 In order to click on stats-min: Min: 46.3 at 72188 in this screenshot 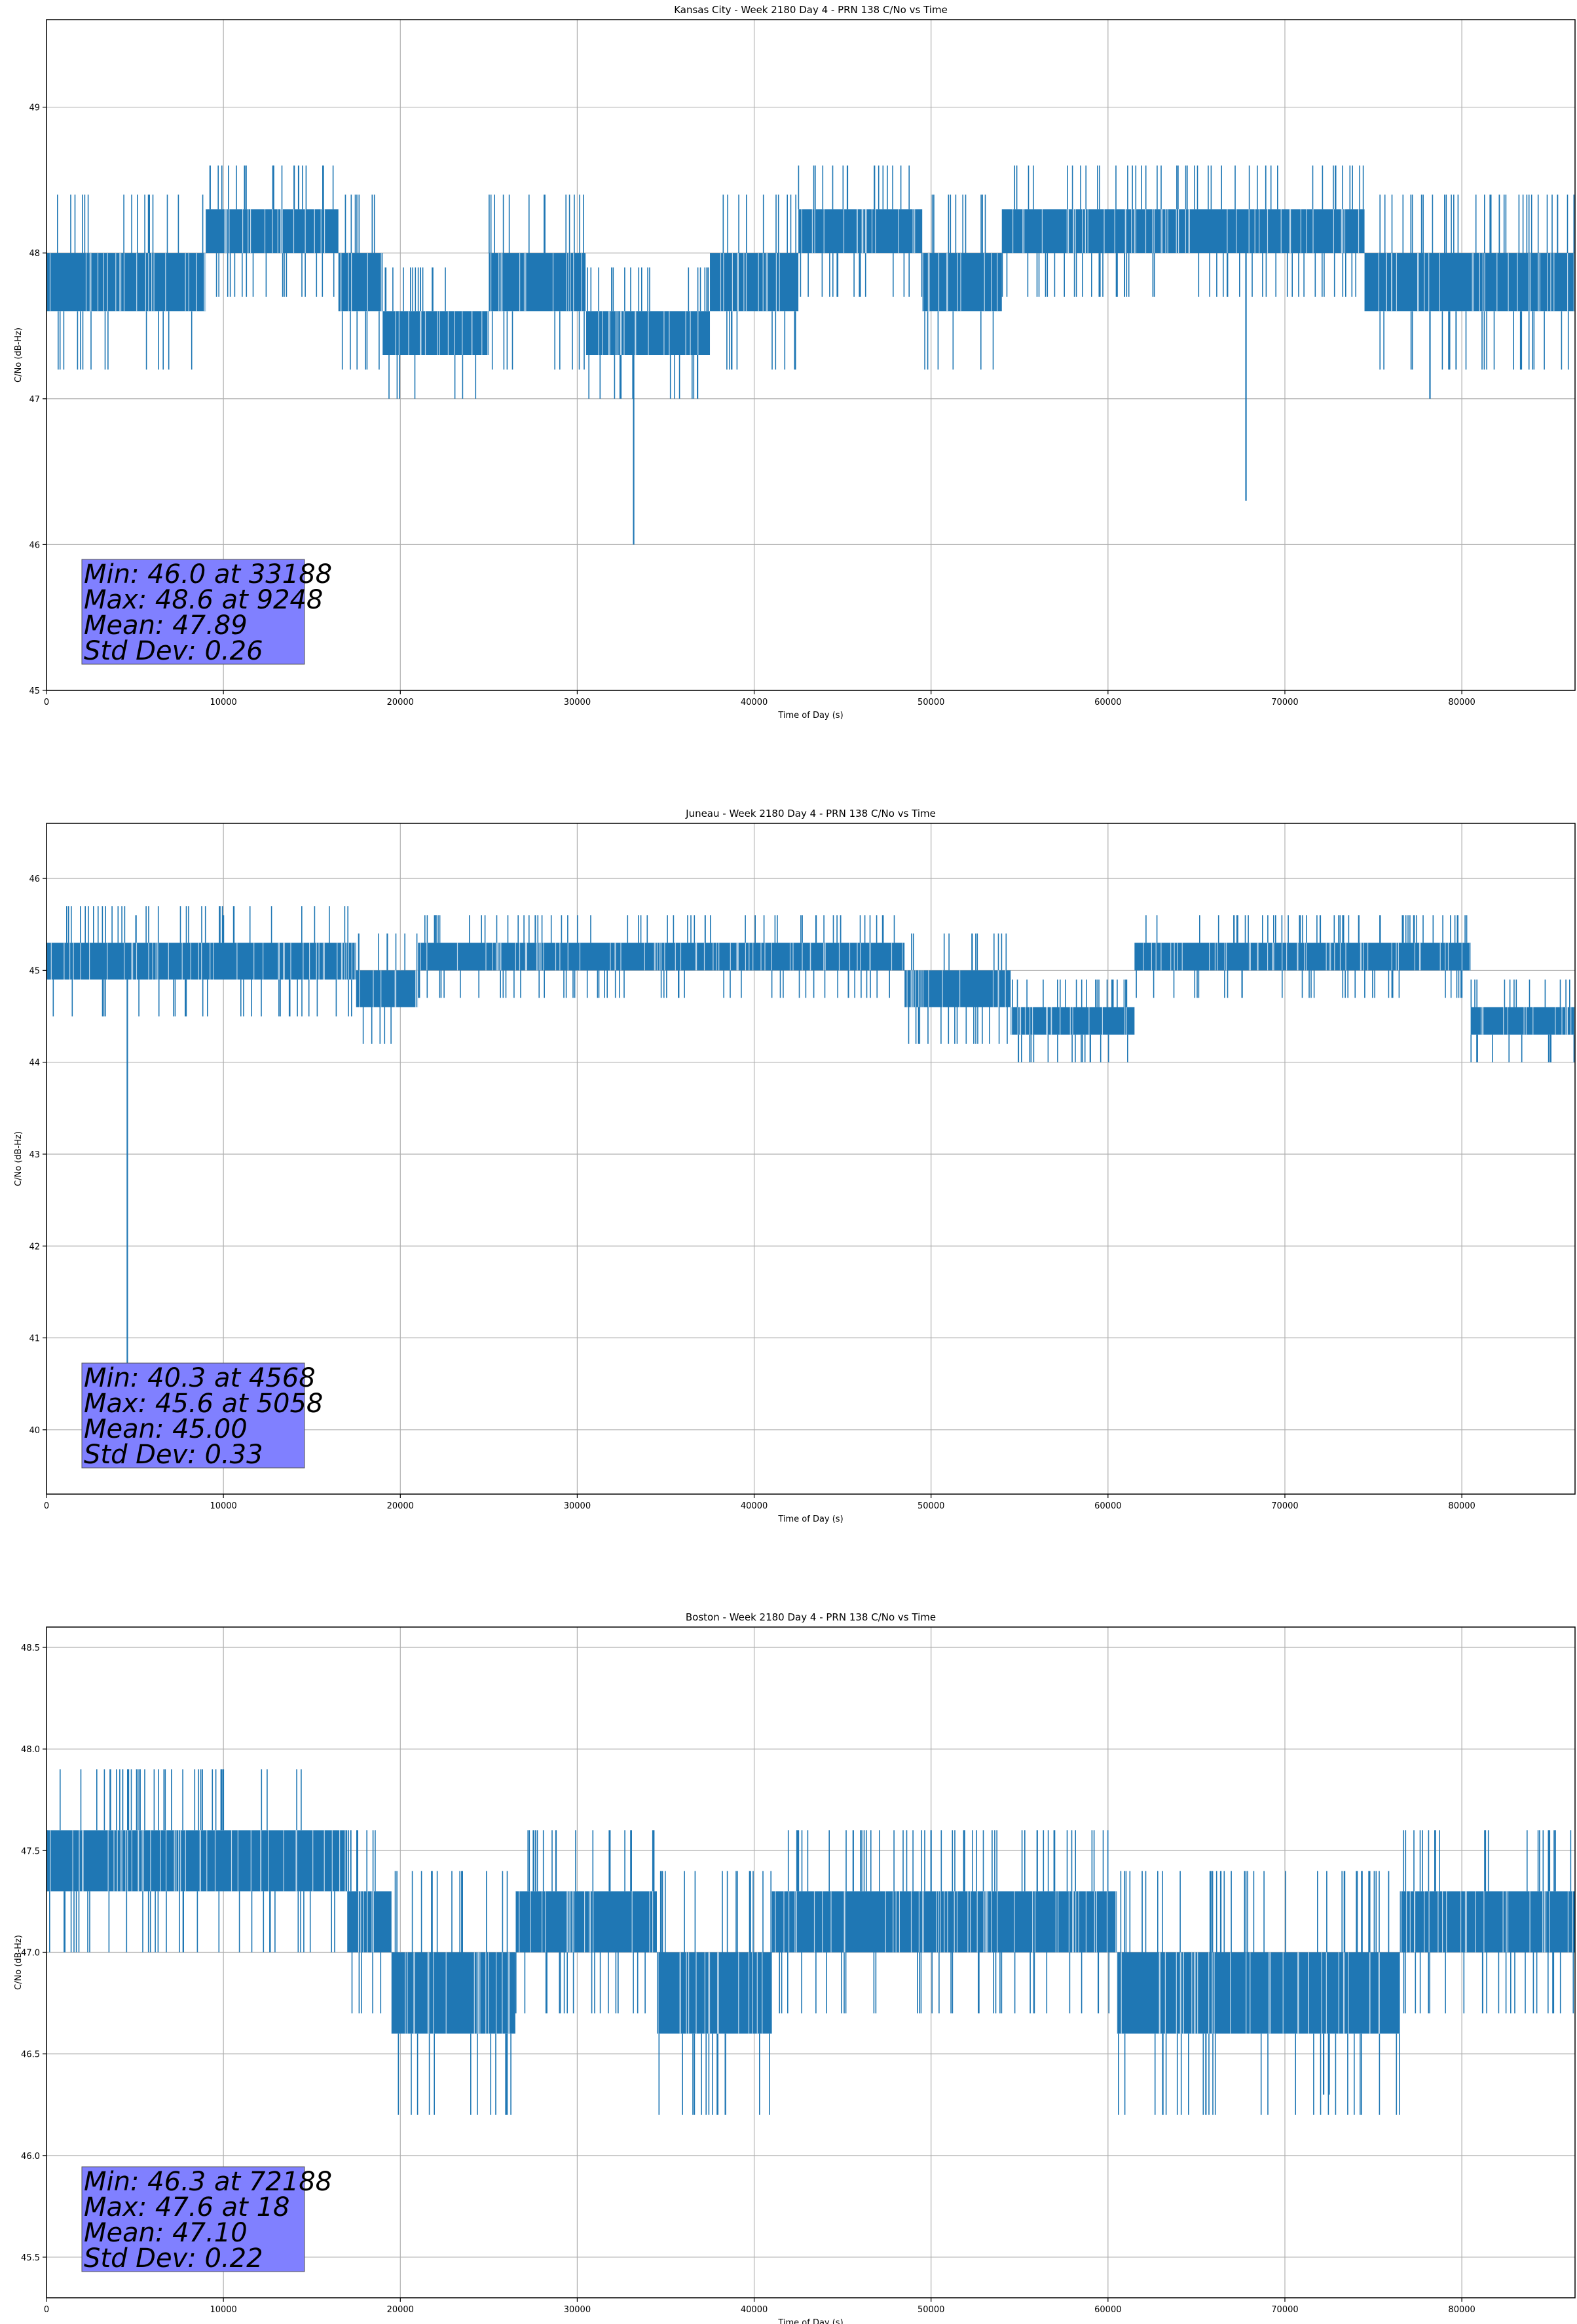, I will do `click(208, 2182)`.